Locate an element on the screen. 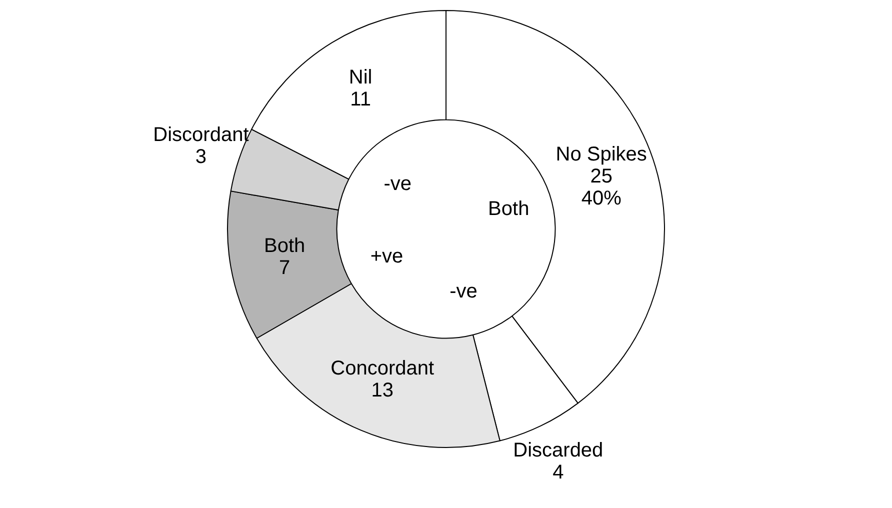  data-label: 7 is located at coordinates (284, 267).